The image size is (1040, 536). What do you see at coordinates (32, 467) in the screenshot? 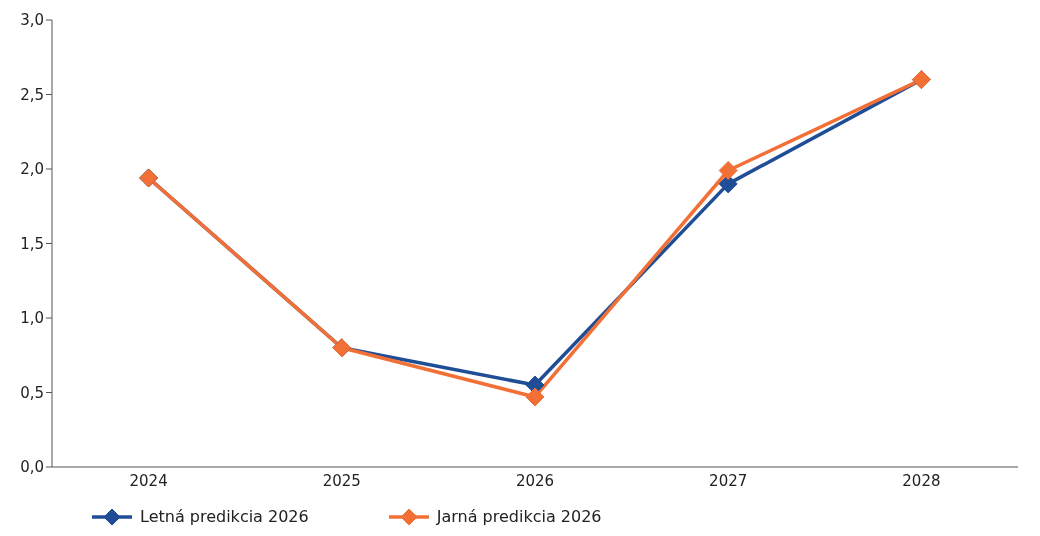
I see `y-tick-label: 0,0` at bounding box center [32, 467].